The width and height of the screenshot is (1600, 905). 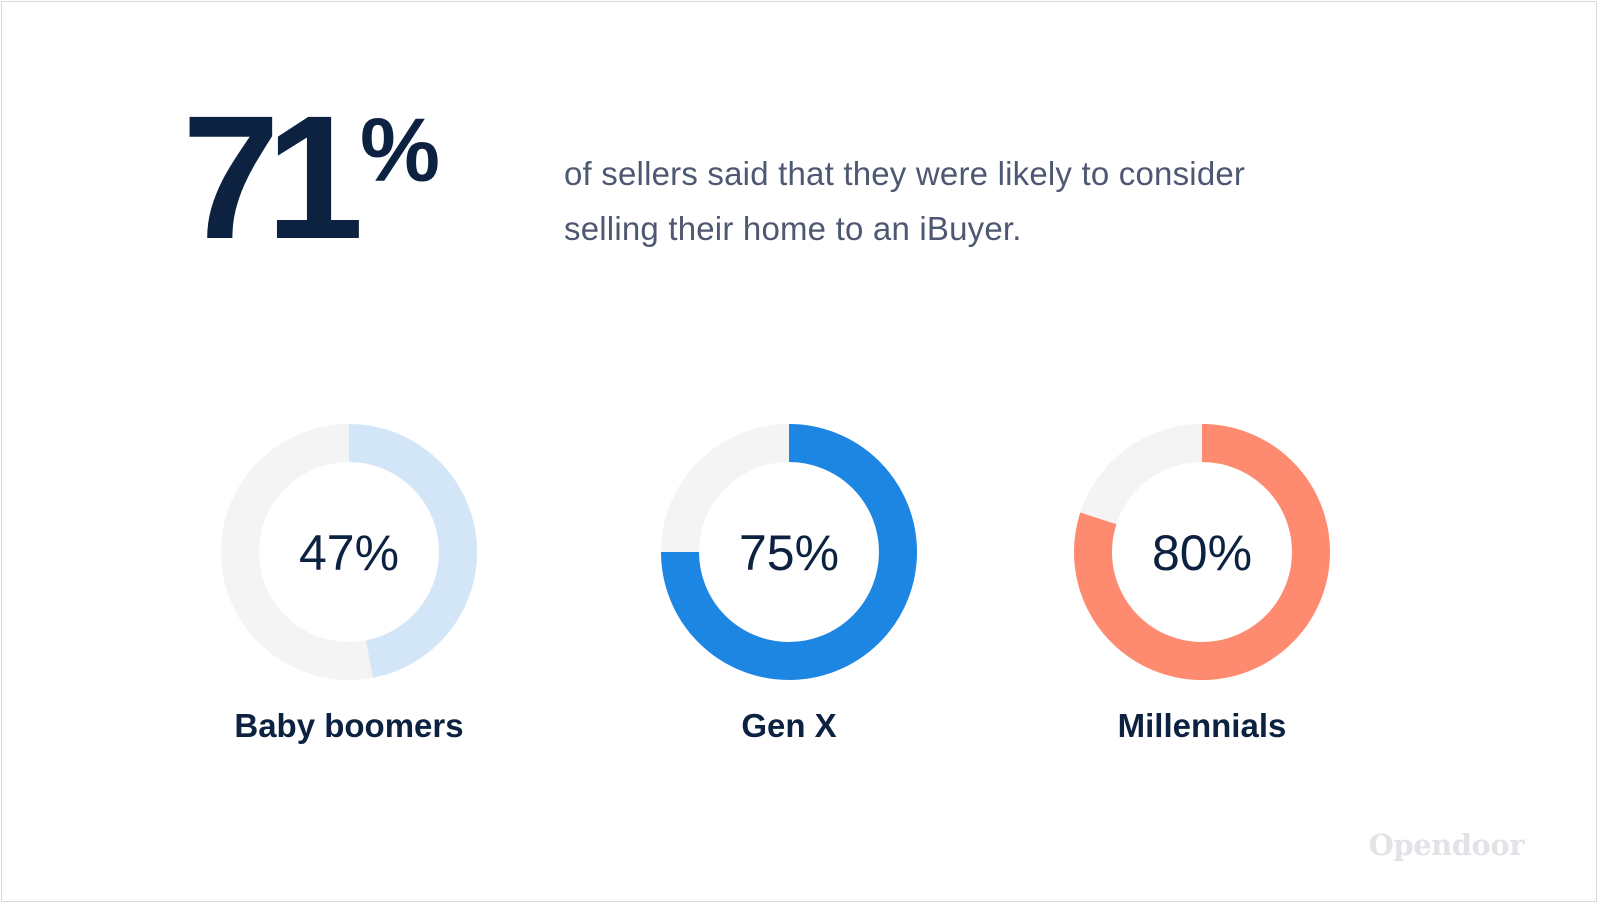 I want to click on donut-arc-baby-boomers, so click(x=412, y=551).